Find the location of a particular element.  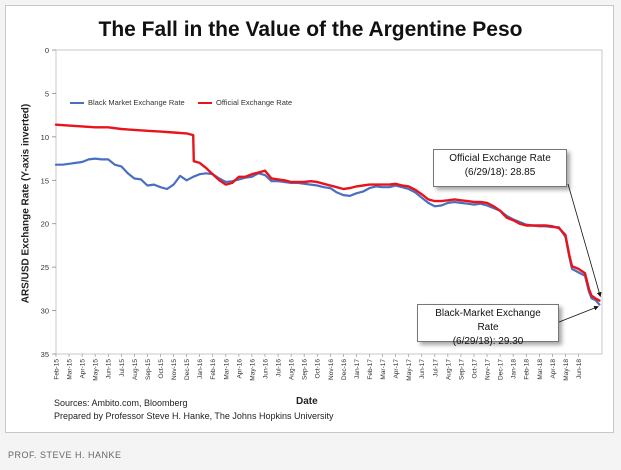

x-tick-label-Nov-17: Nov-17 is located at coordinates (488, 369).